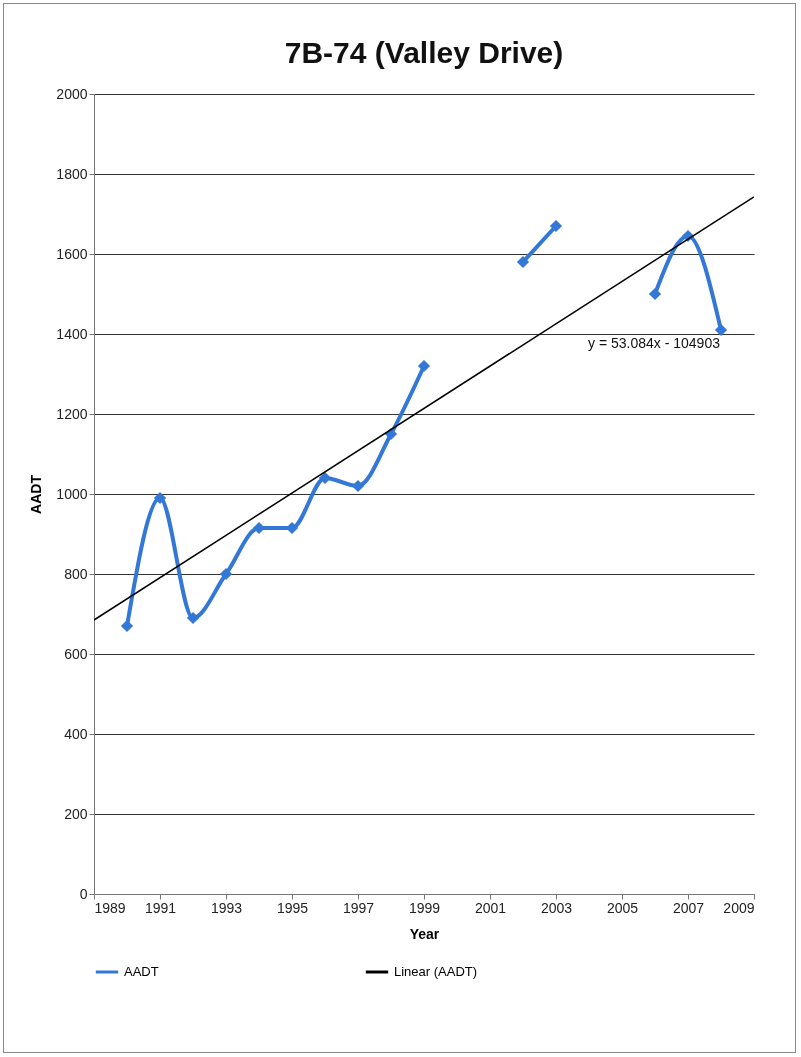 This screenshot has width=801, height=1057. Describe the element at coordinates (72, 413) in the screenshot. I see `y-tick-label: 1200` at that location.